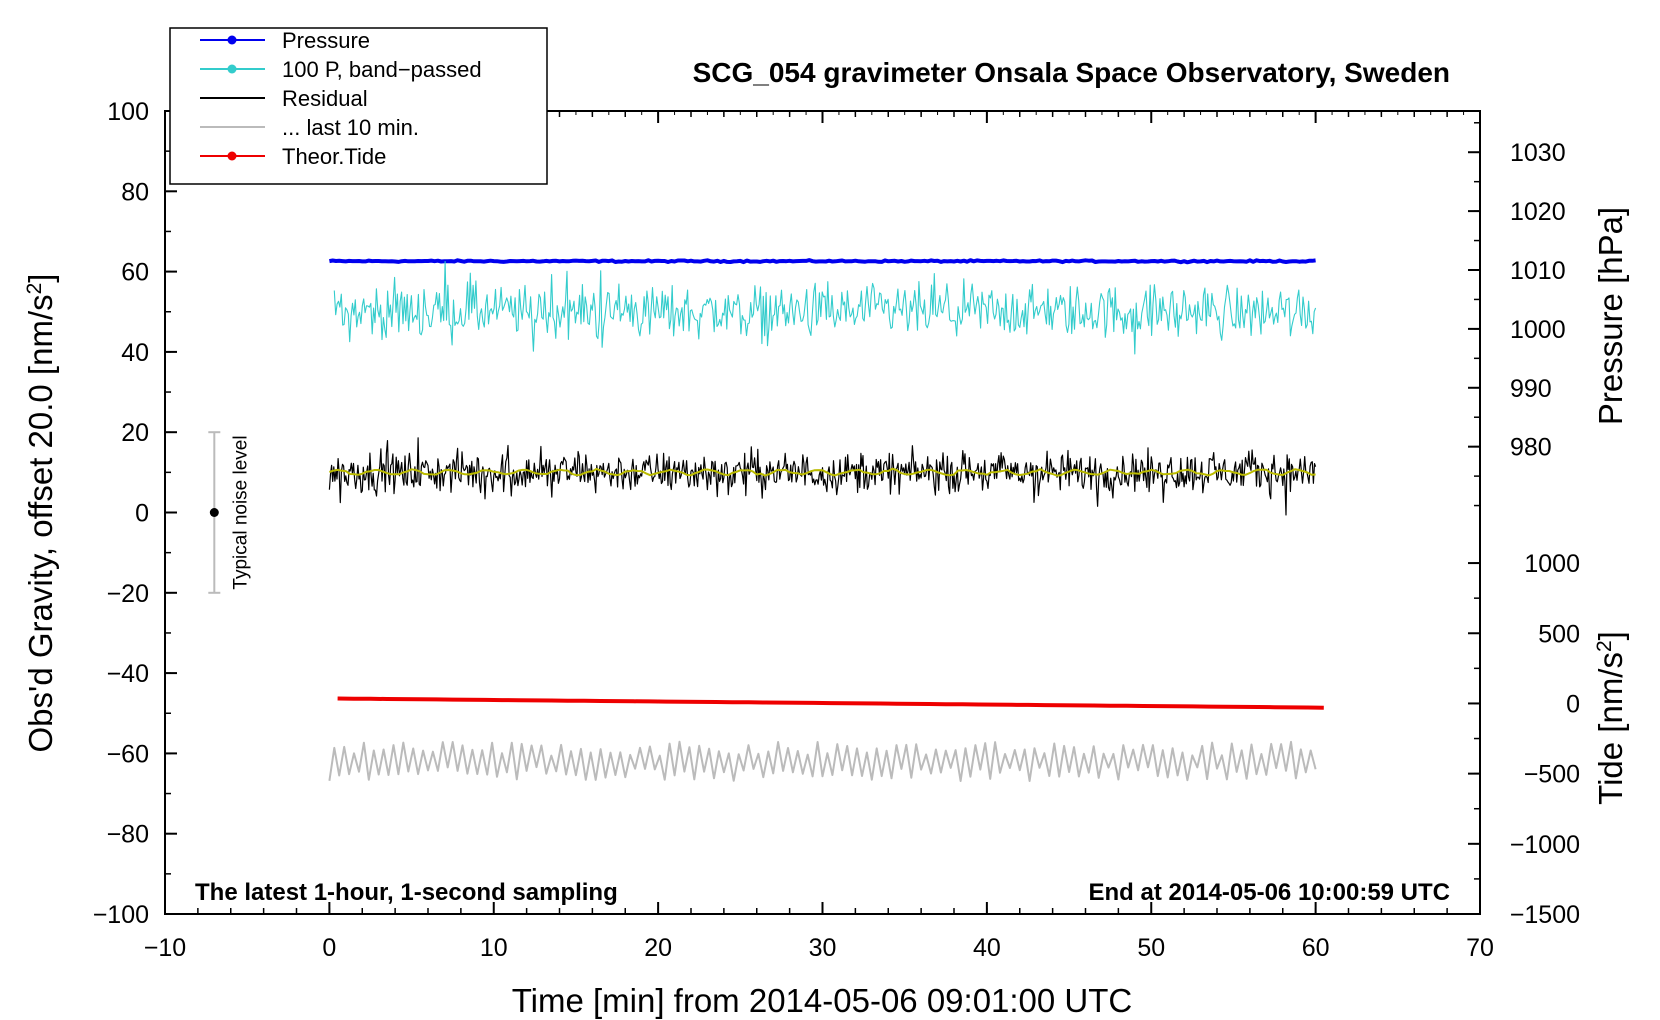  I want to click on legend-label: ... last 10 min., so click(350, 127).